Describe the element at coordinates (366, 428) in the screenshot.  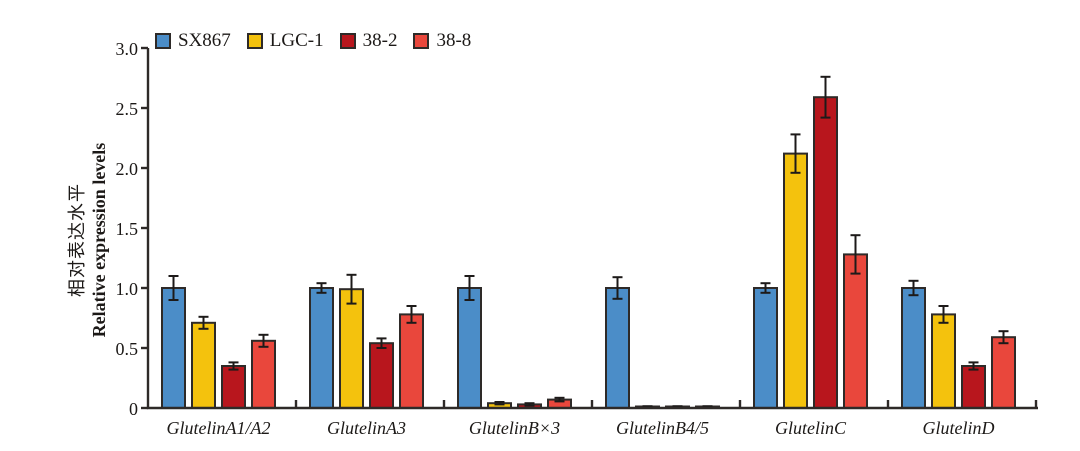
I see `x-category-label-GlutelinA3: GlutelinA3` at that location.